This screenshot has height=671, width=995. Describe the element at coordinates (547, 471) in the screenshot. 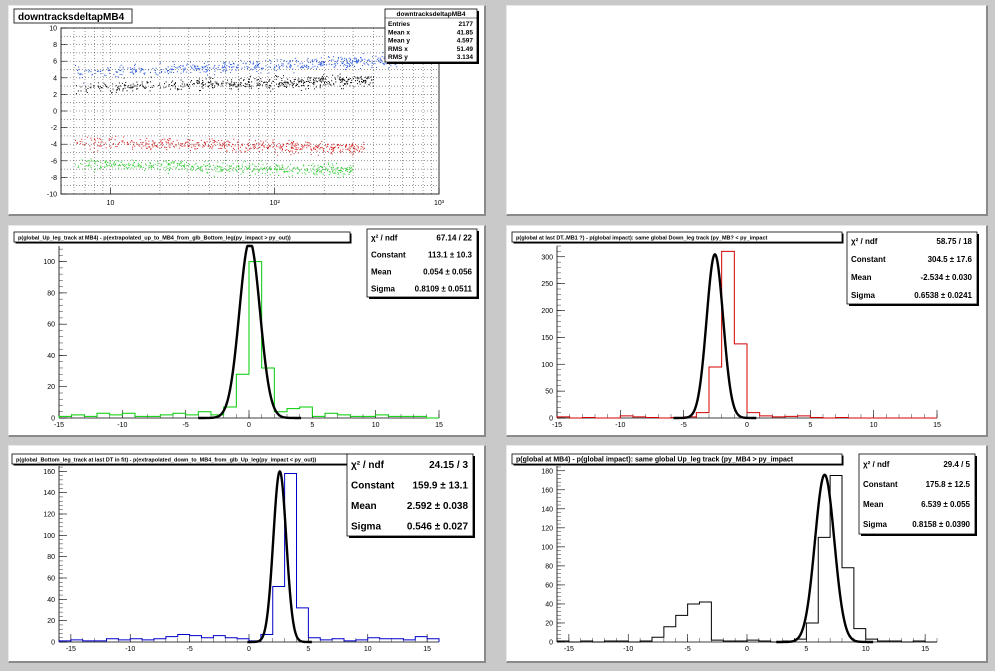

I see `y-tick-label: 180` at that location.